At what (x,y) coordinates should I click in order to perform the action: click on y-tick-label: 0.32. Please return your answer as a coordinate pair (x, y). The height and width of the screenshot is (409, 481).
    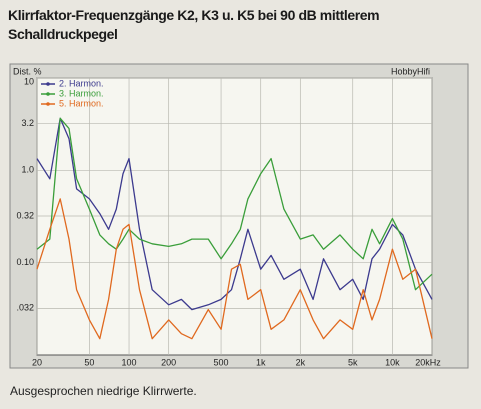
    Looking at the image, I should click on (25, 215).